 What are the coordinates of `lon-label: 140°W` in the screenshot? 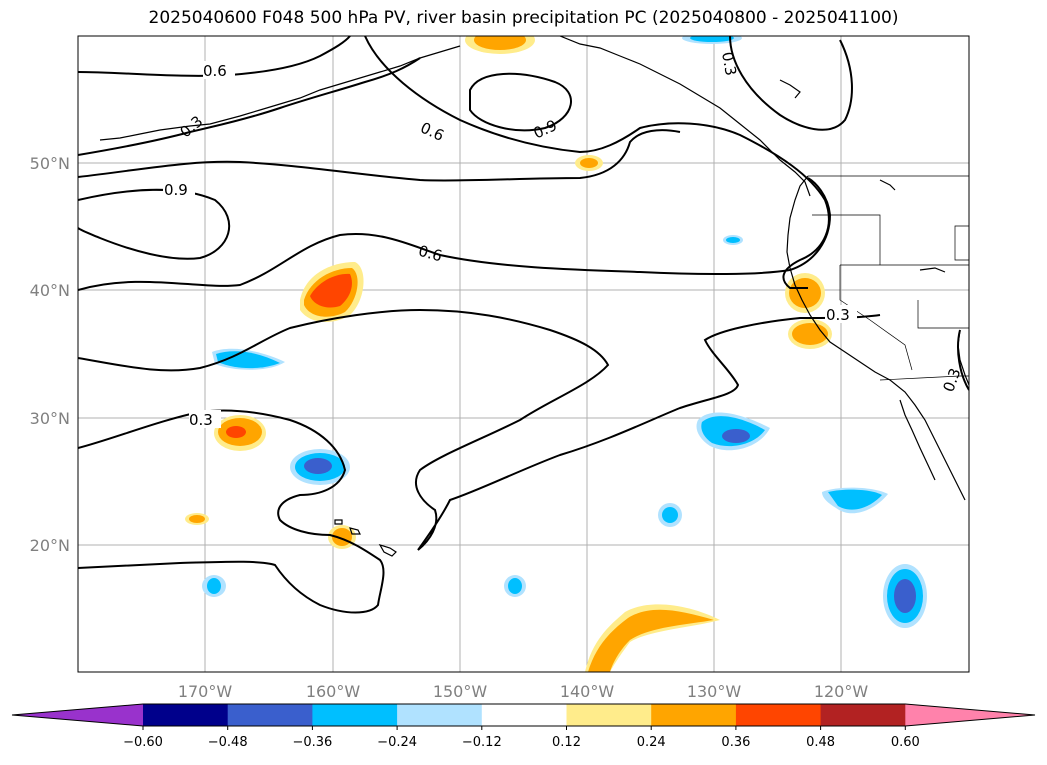 It's located at (587, 691).